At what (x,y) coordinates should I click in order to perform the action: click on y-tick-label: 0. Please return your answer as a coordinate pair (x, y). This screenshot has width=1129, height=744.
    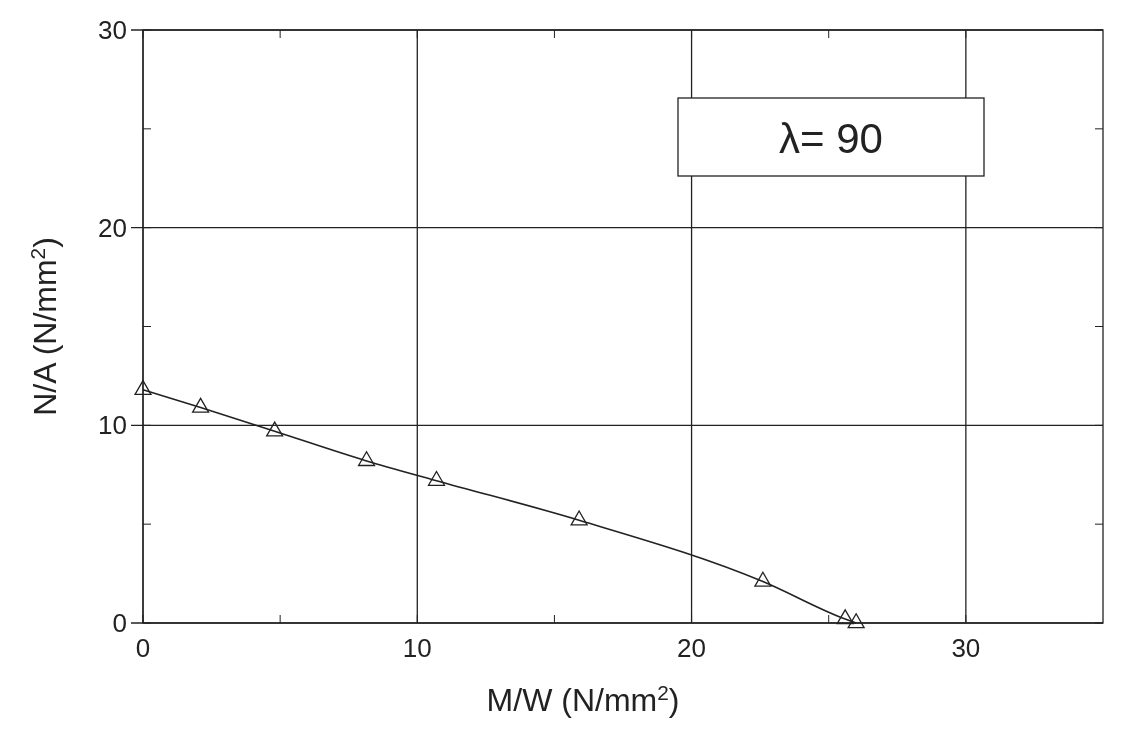
    Looking at the image, I should click on (119, 623).